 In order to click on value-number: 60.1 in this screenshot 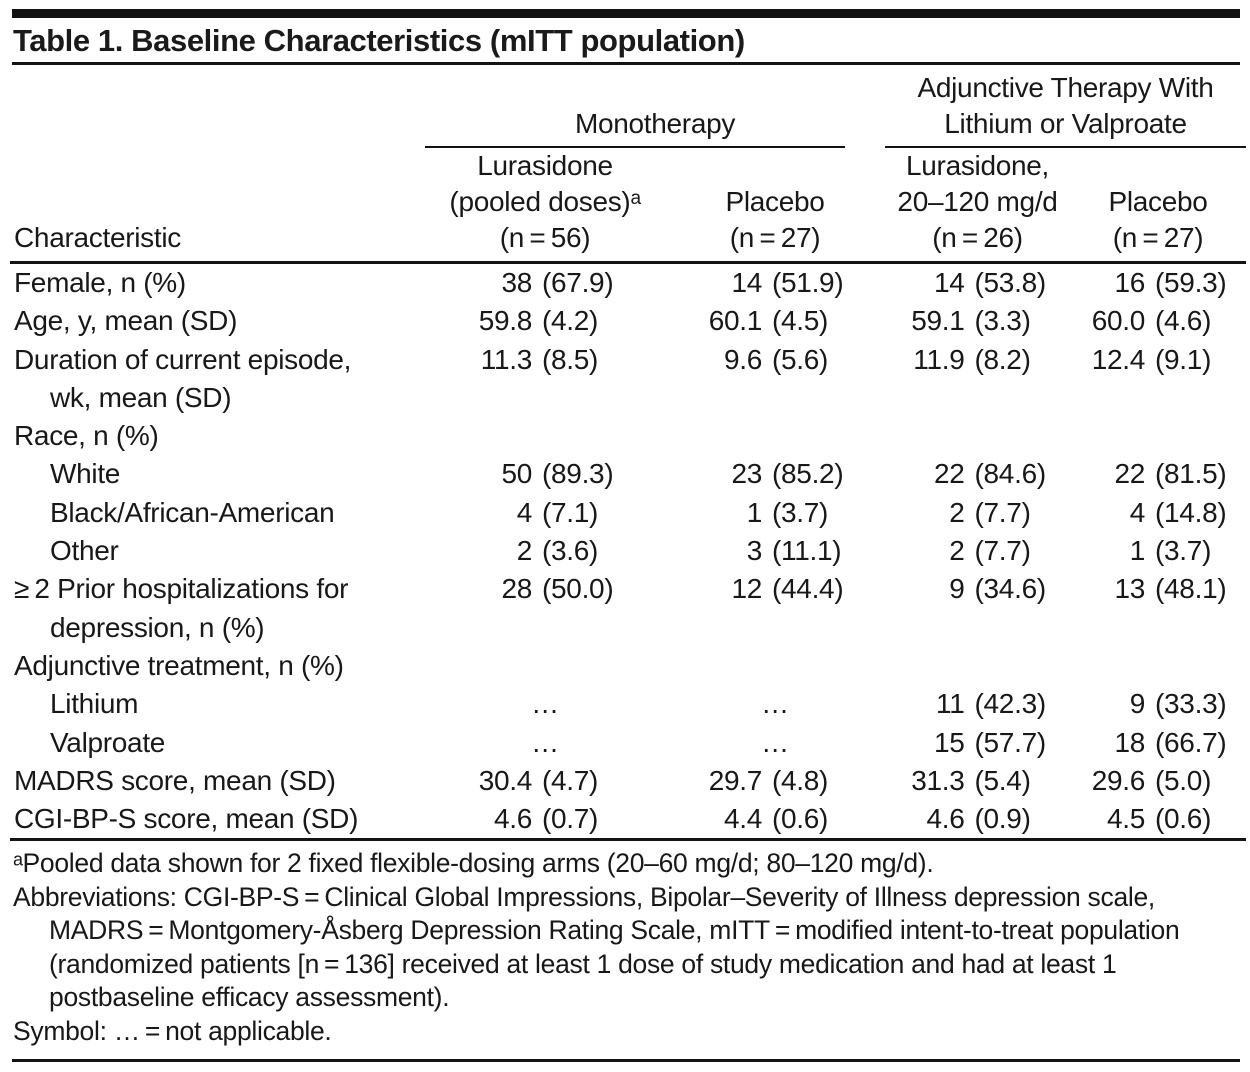, I will do `click(735, 321)`.